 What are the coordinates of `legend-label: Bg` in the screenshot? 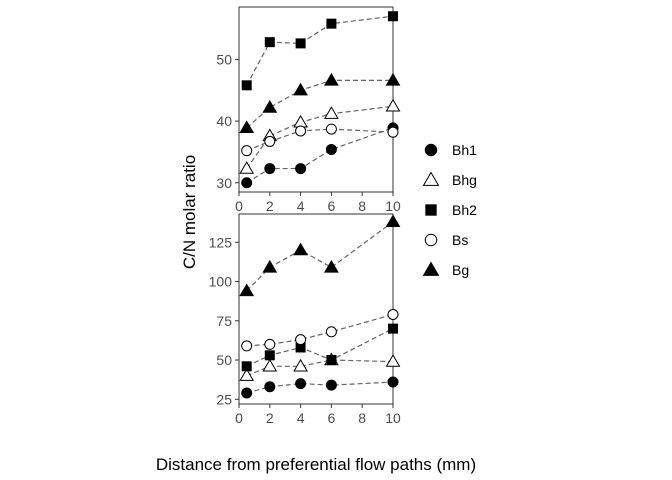 It's located at (460, 270).